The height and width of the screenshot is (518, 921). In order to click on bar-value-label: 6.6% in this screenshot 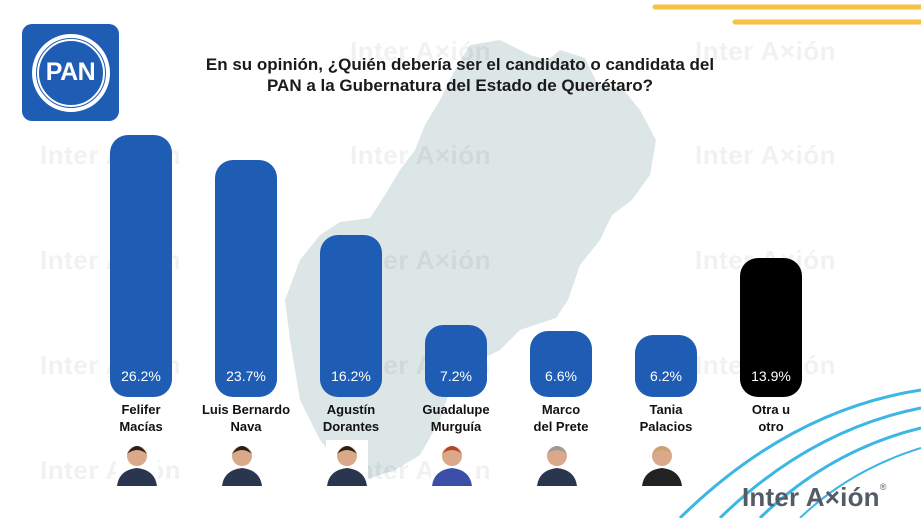, I will do `click(561, 376)`.